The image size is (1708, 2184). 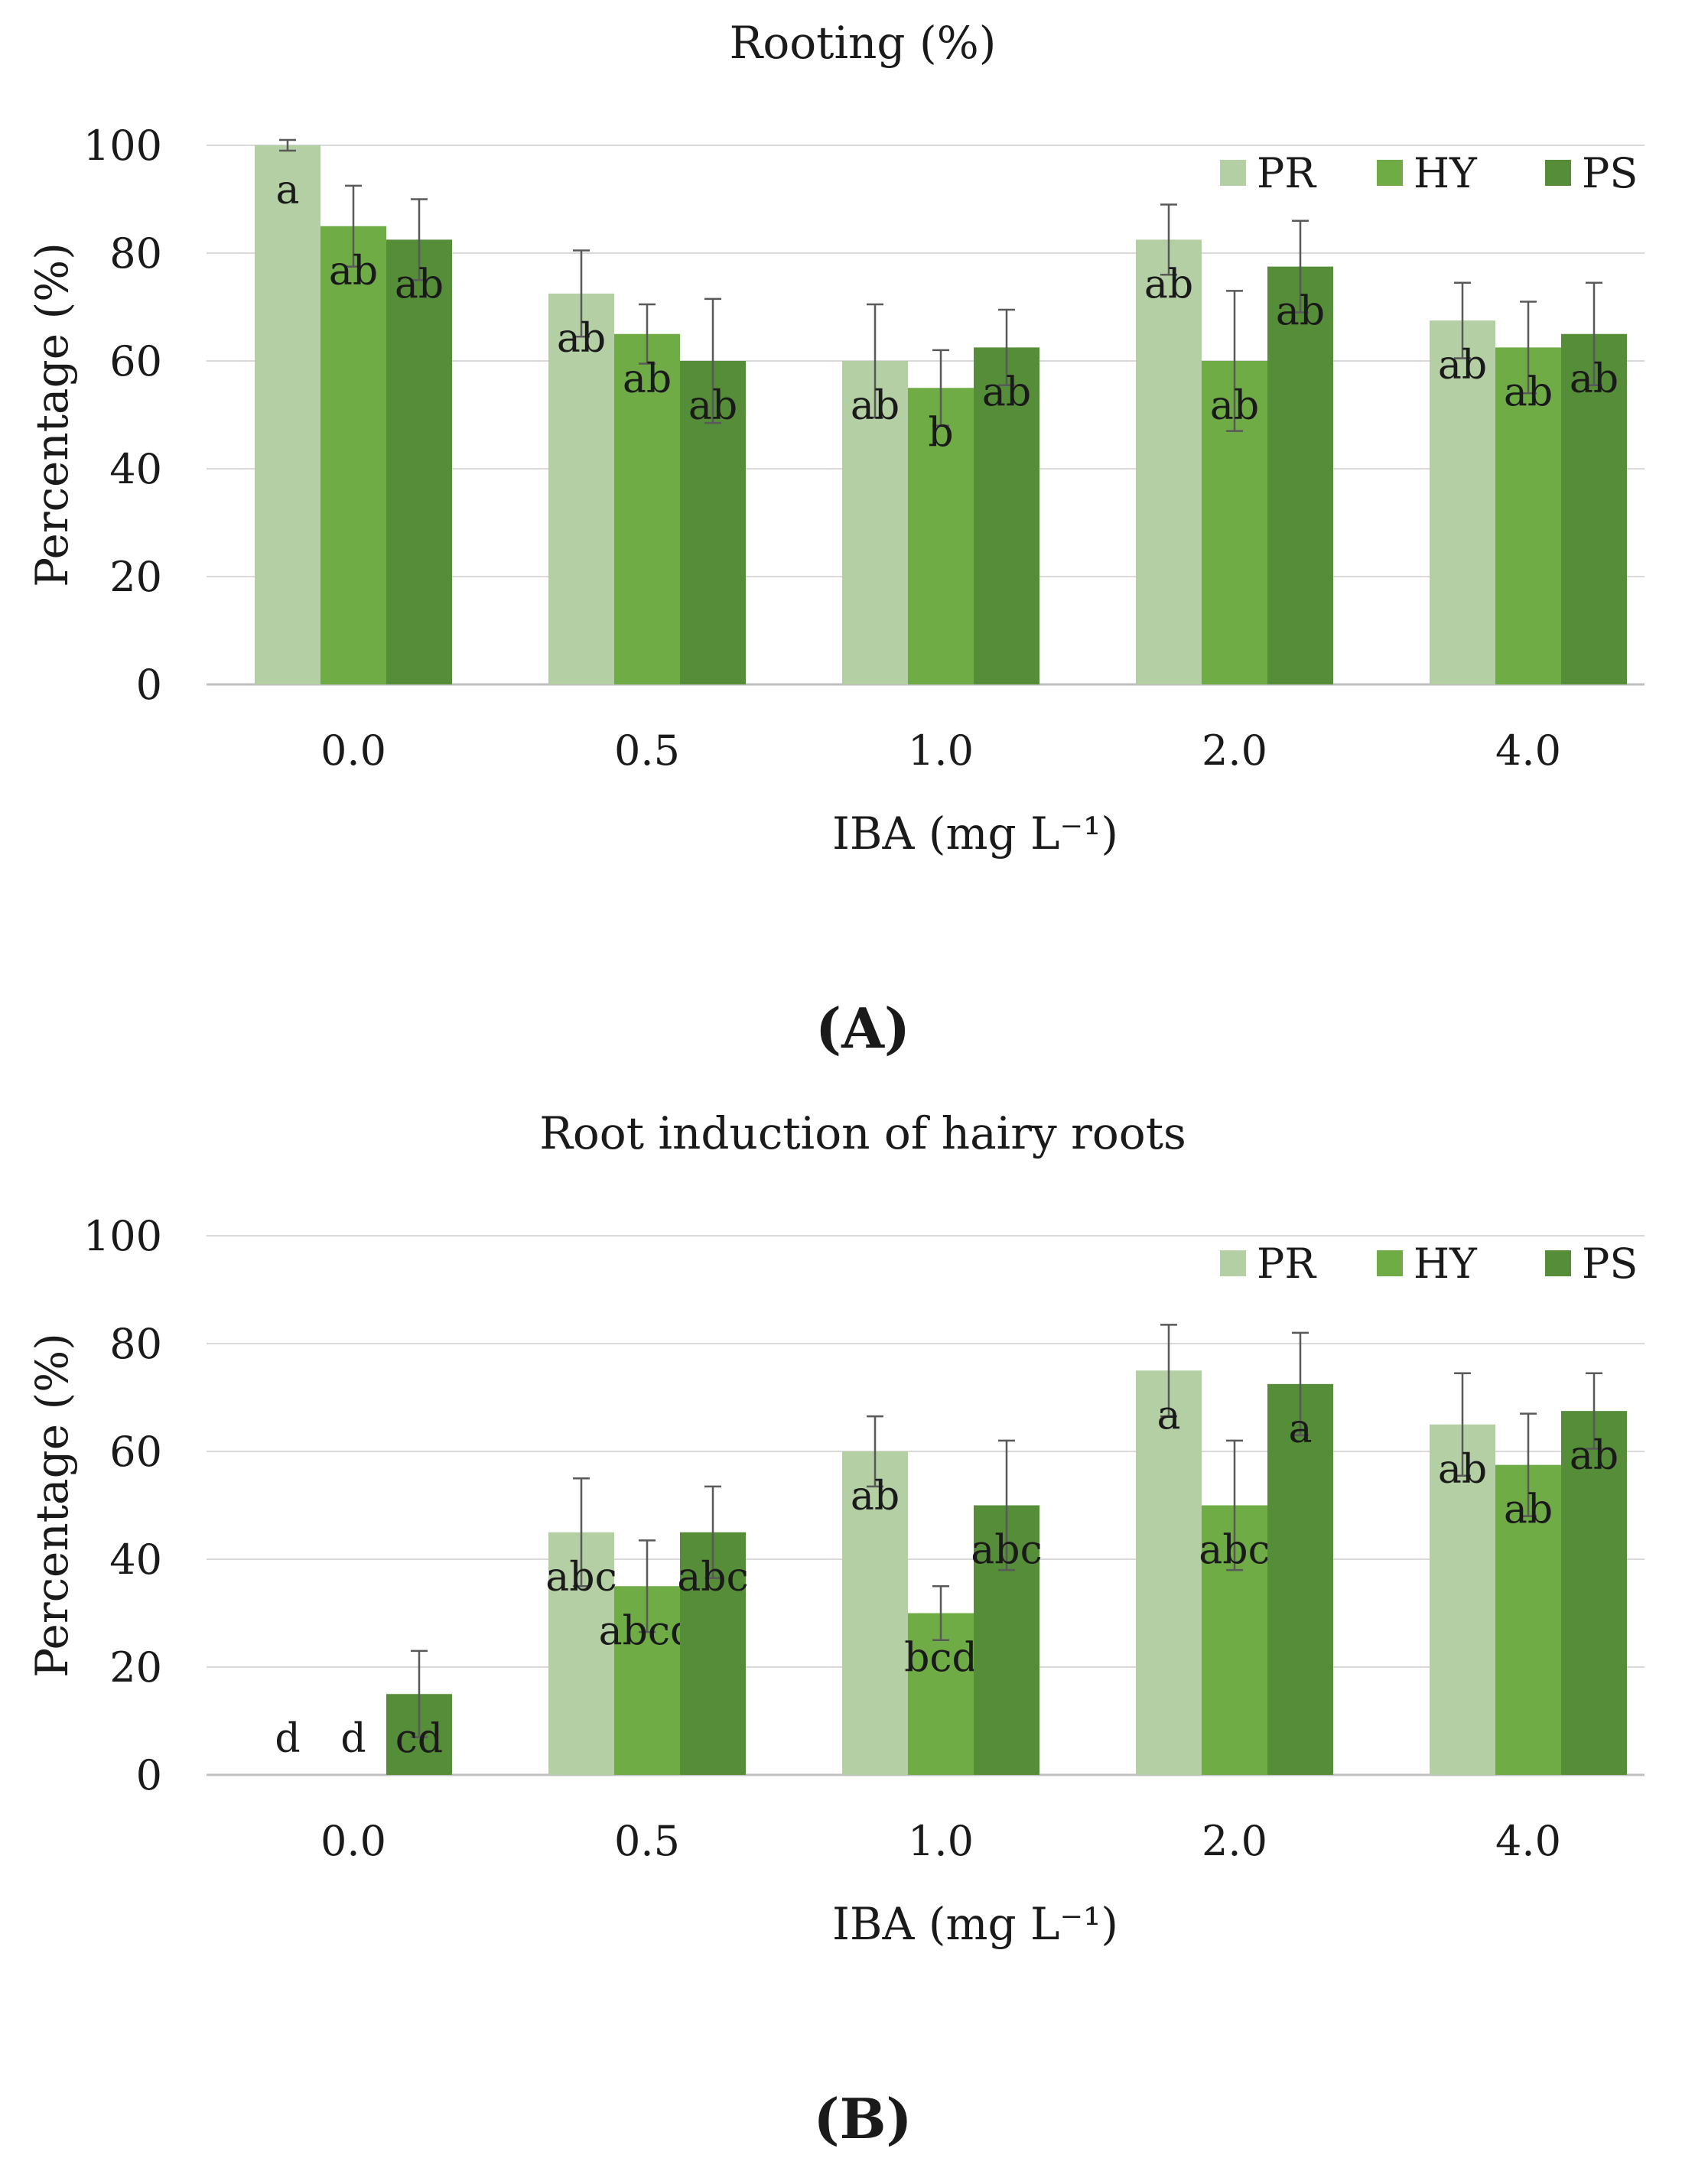 I want to click on significance-letter: cd, so click(x=419, y=1739).